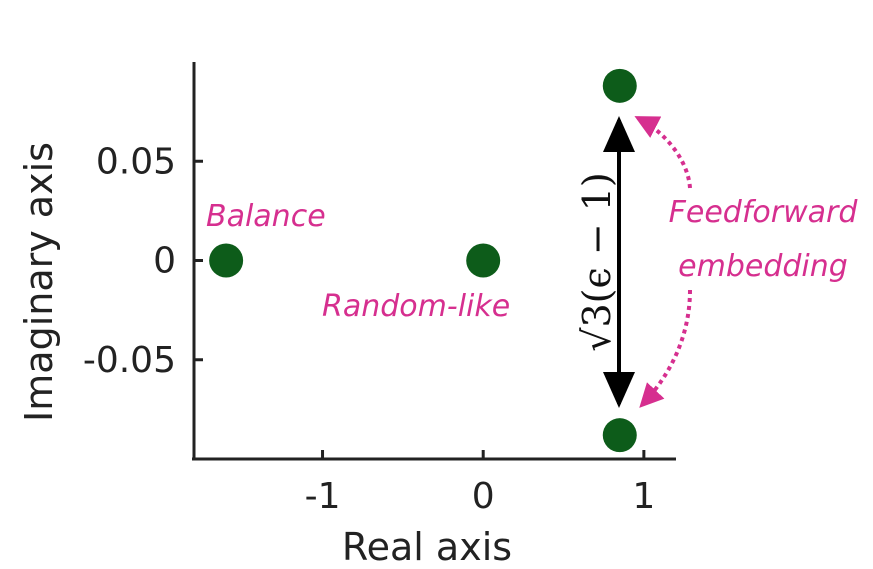 Image resolution: width=873 pixels, height=569 pixels. What do you see at coordinates (597, 262) in the screenshot?
I see `gap-label: √3(ϵ − 1)` at bounding box center [597, 262].